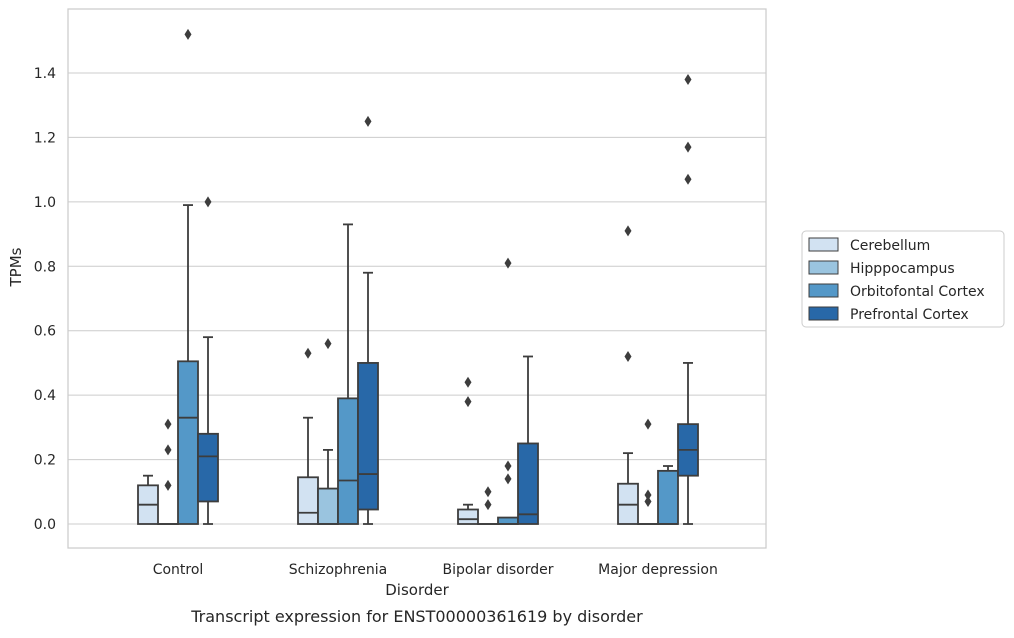 The width and height of the screenshot is (1014, 638). I want to click on x-tick-label: Major depression, so click(658, 570).